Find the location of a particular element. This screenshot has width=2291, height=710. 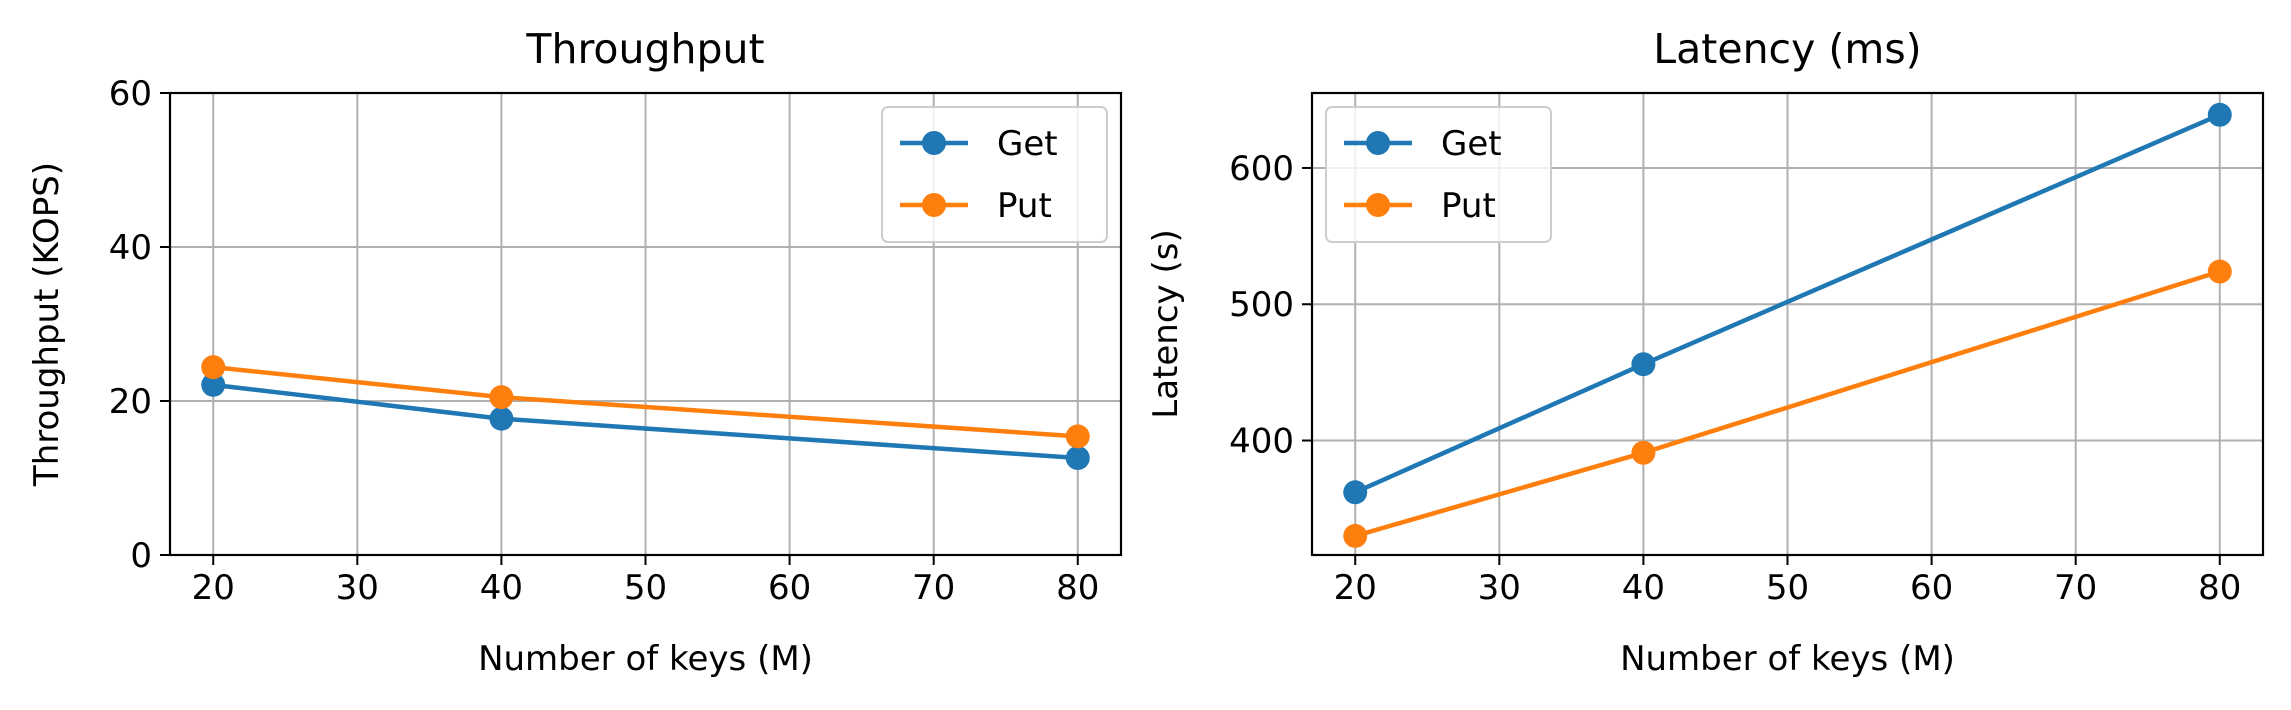

chart-title: Latency (ms) is located at coordinates (1787, 49).